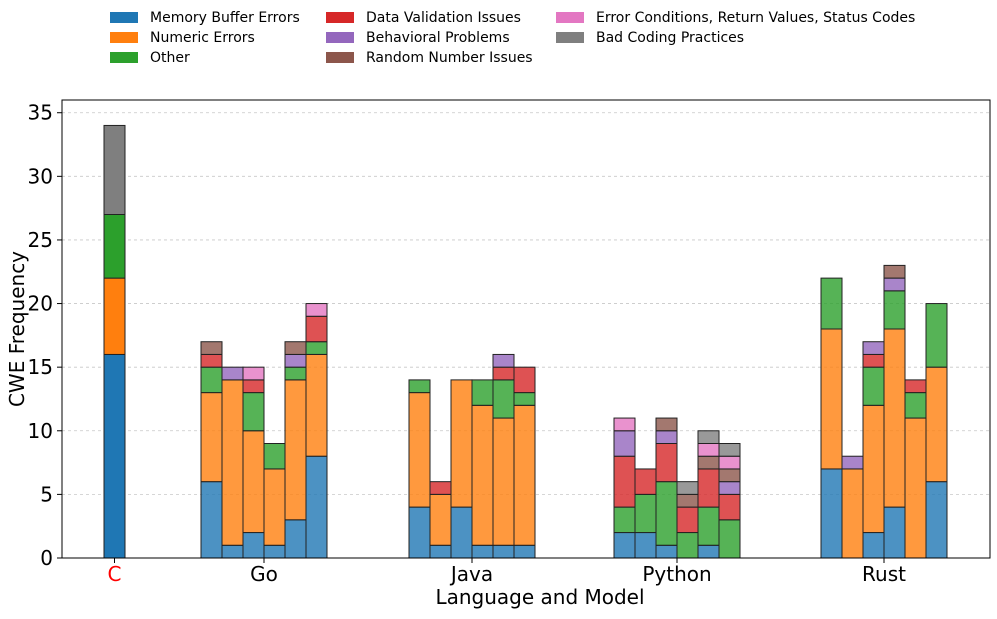 This screenshot has height=619, width=997. What do you see at coordinates (40, 113) in the screenshot?
I see `y-tick-label: 35` at bounding box center [40, 113].